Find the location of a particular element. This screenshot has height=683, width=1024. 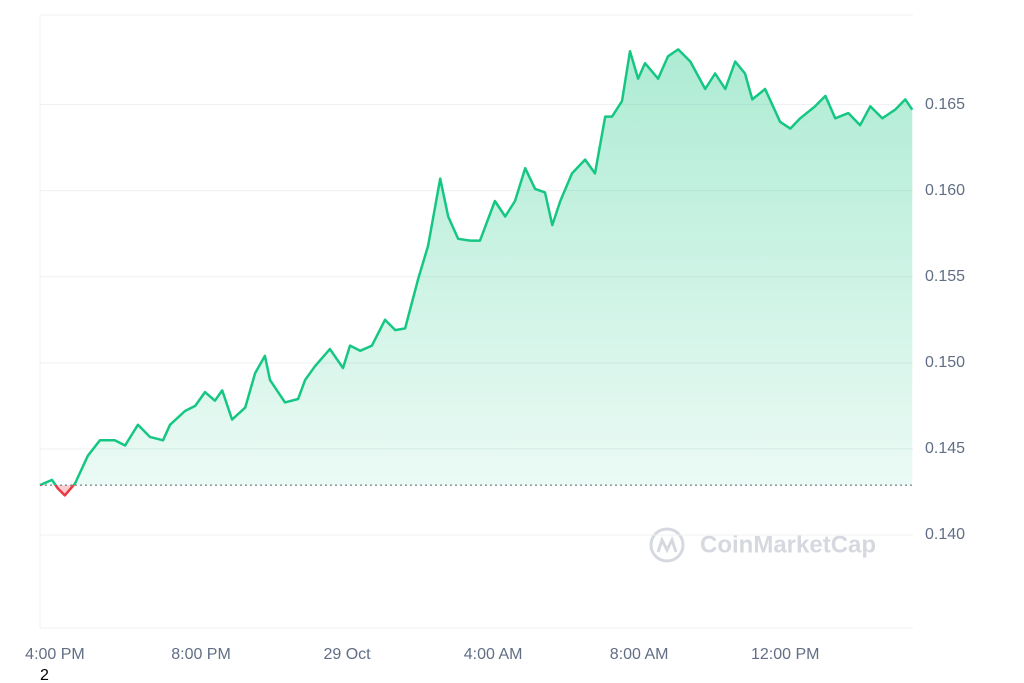

x-tick-label: 8:00 AM is located at coordinates (639, 654).